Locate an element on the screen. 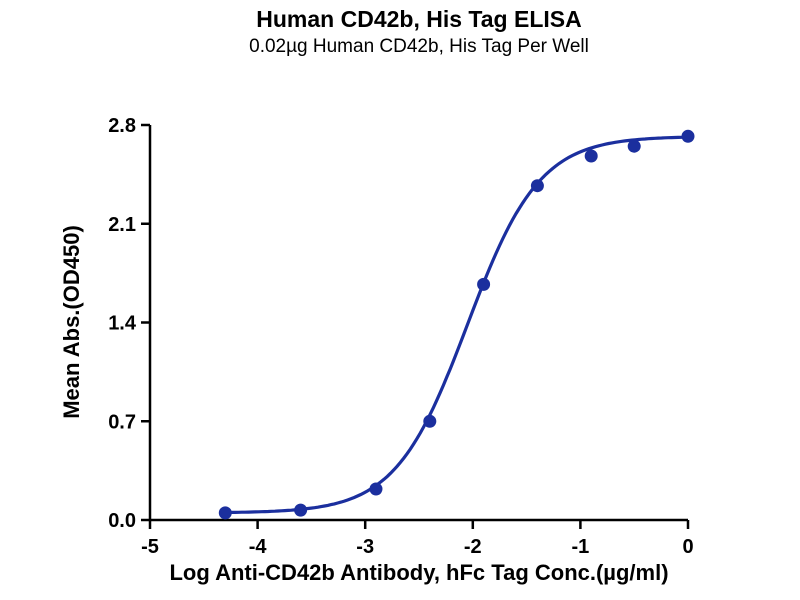 This screenshot has width=800, height=600. x-tick-label: -4 is located at coordinates (258, 547).